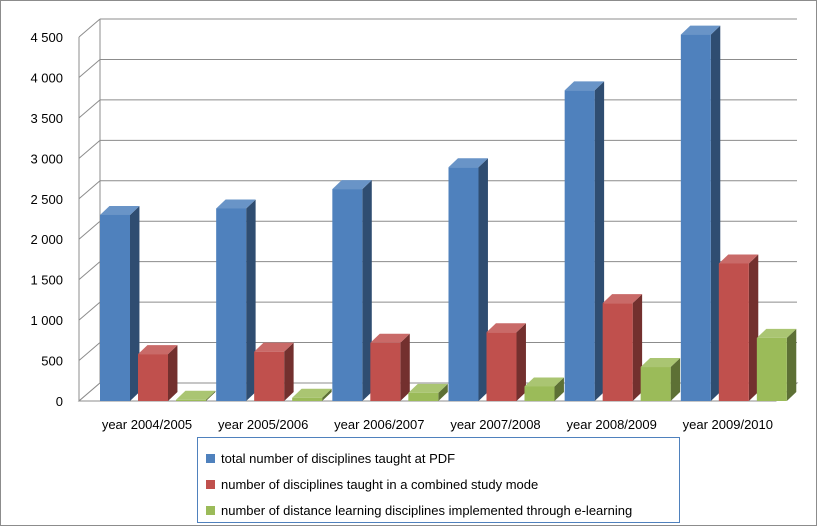 This screenshot has width=817, height=526. What do you see at coordinates (379, 424) in the screenshot?
I see `x-tick-label: year 2006/2007` at bounding box center [379, 424].